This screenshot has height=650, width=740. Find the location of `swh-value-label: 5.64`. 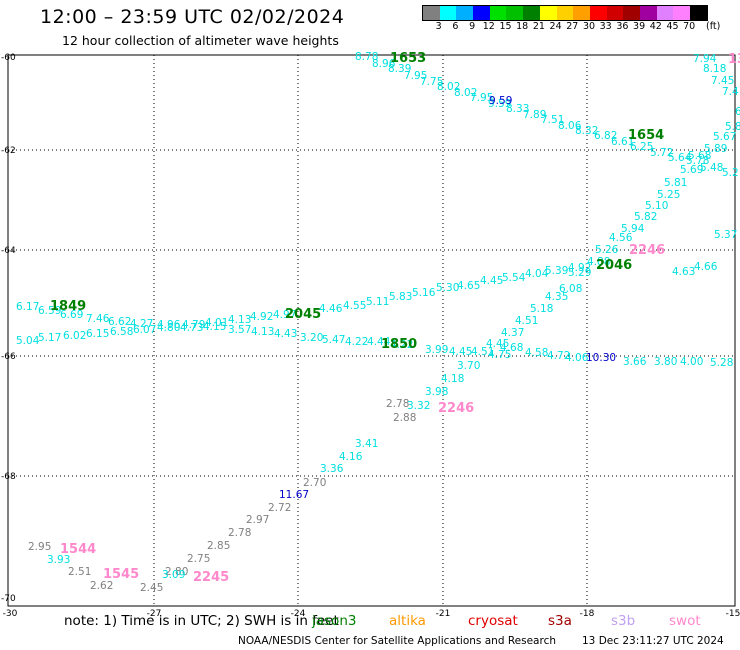

swh-value-label: 5.64 is located at coordinates (680, 158).